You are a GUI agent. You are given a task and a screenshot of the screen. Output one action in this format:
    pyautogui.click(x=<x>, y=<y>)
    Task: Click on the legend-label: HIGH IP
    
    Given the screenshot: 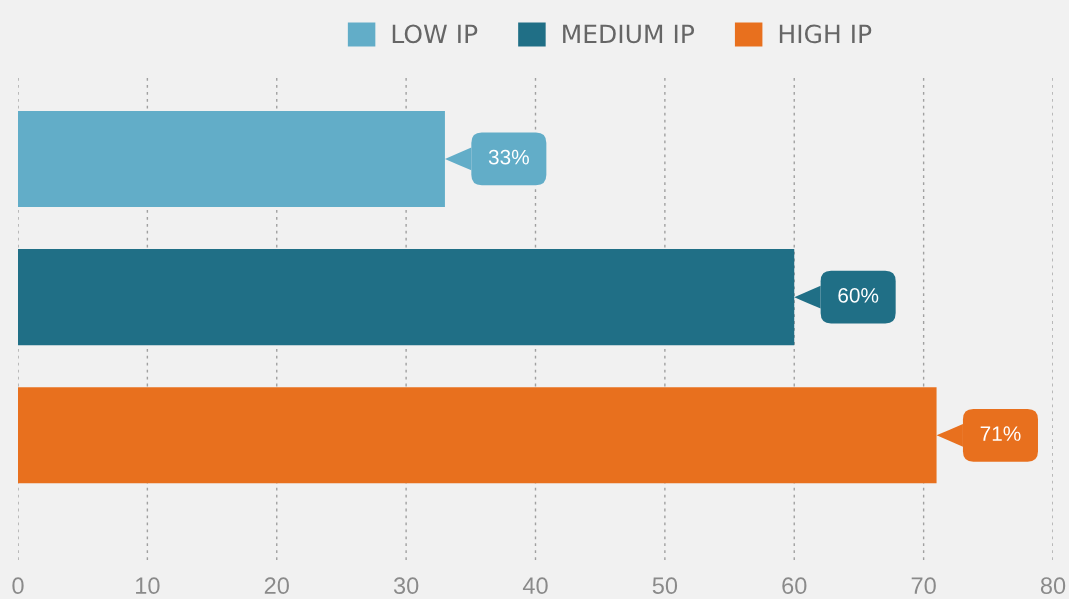 What is the action you would take?
    pyautogui.click(x=825, y=34)
    